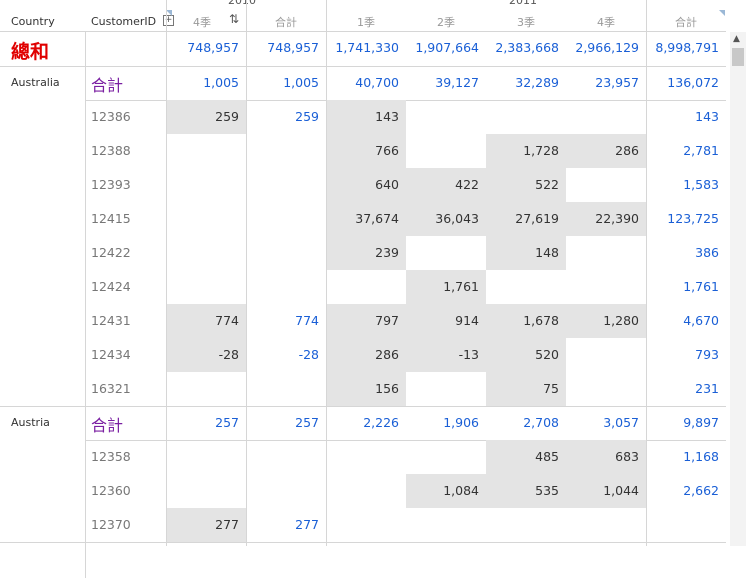 The width and height of the screenshot is (753, 578). Describe the element at coordinates (234, 19) in the screenshot. I see `sort-icon: ⇅` at that location.